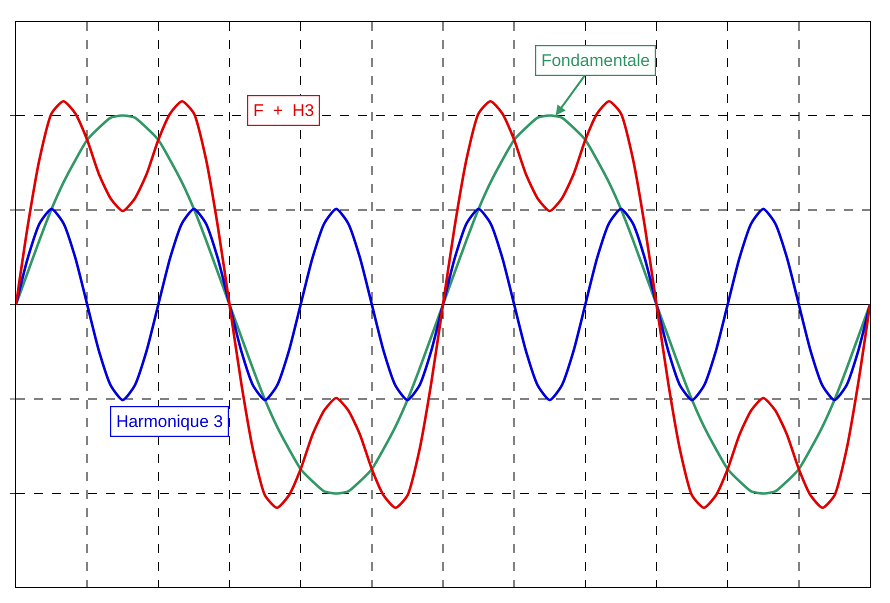 This screenshot has width=890, height=603. I want to click on text: F + H3, so click(283, 110).